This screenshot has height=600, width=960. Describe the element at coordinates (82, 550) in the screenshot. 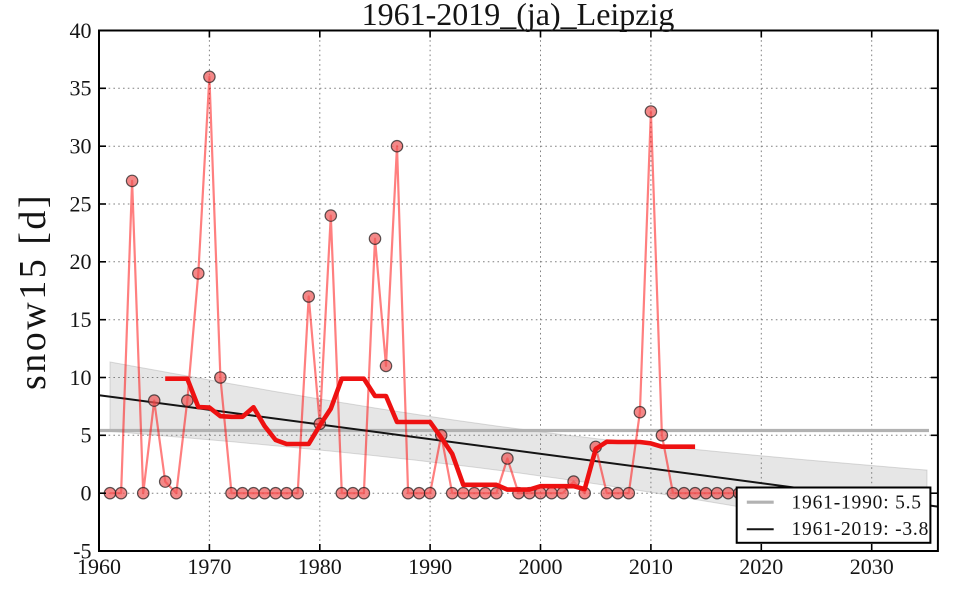

I see `svg-text: -5` at that location.